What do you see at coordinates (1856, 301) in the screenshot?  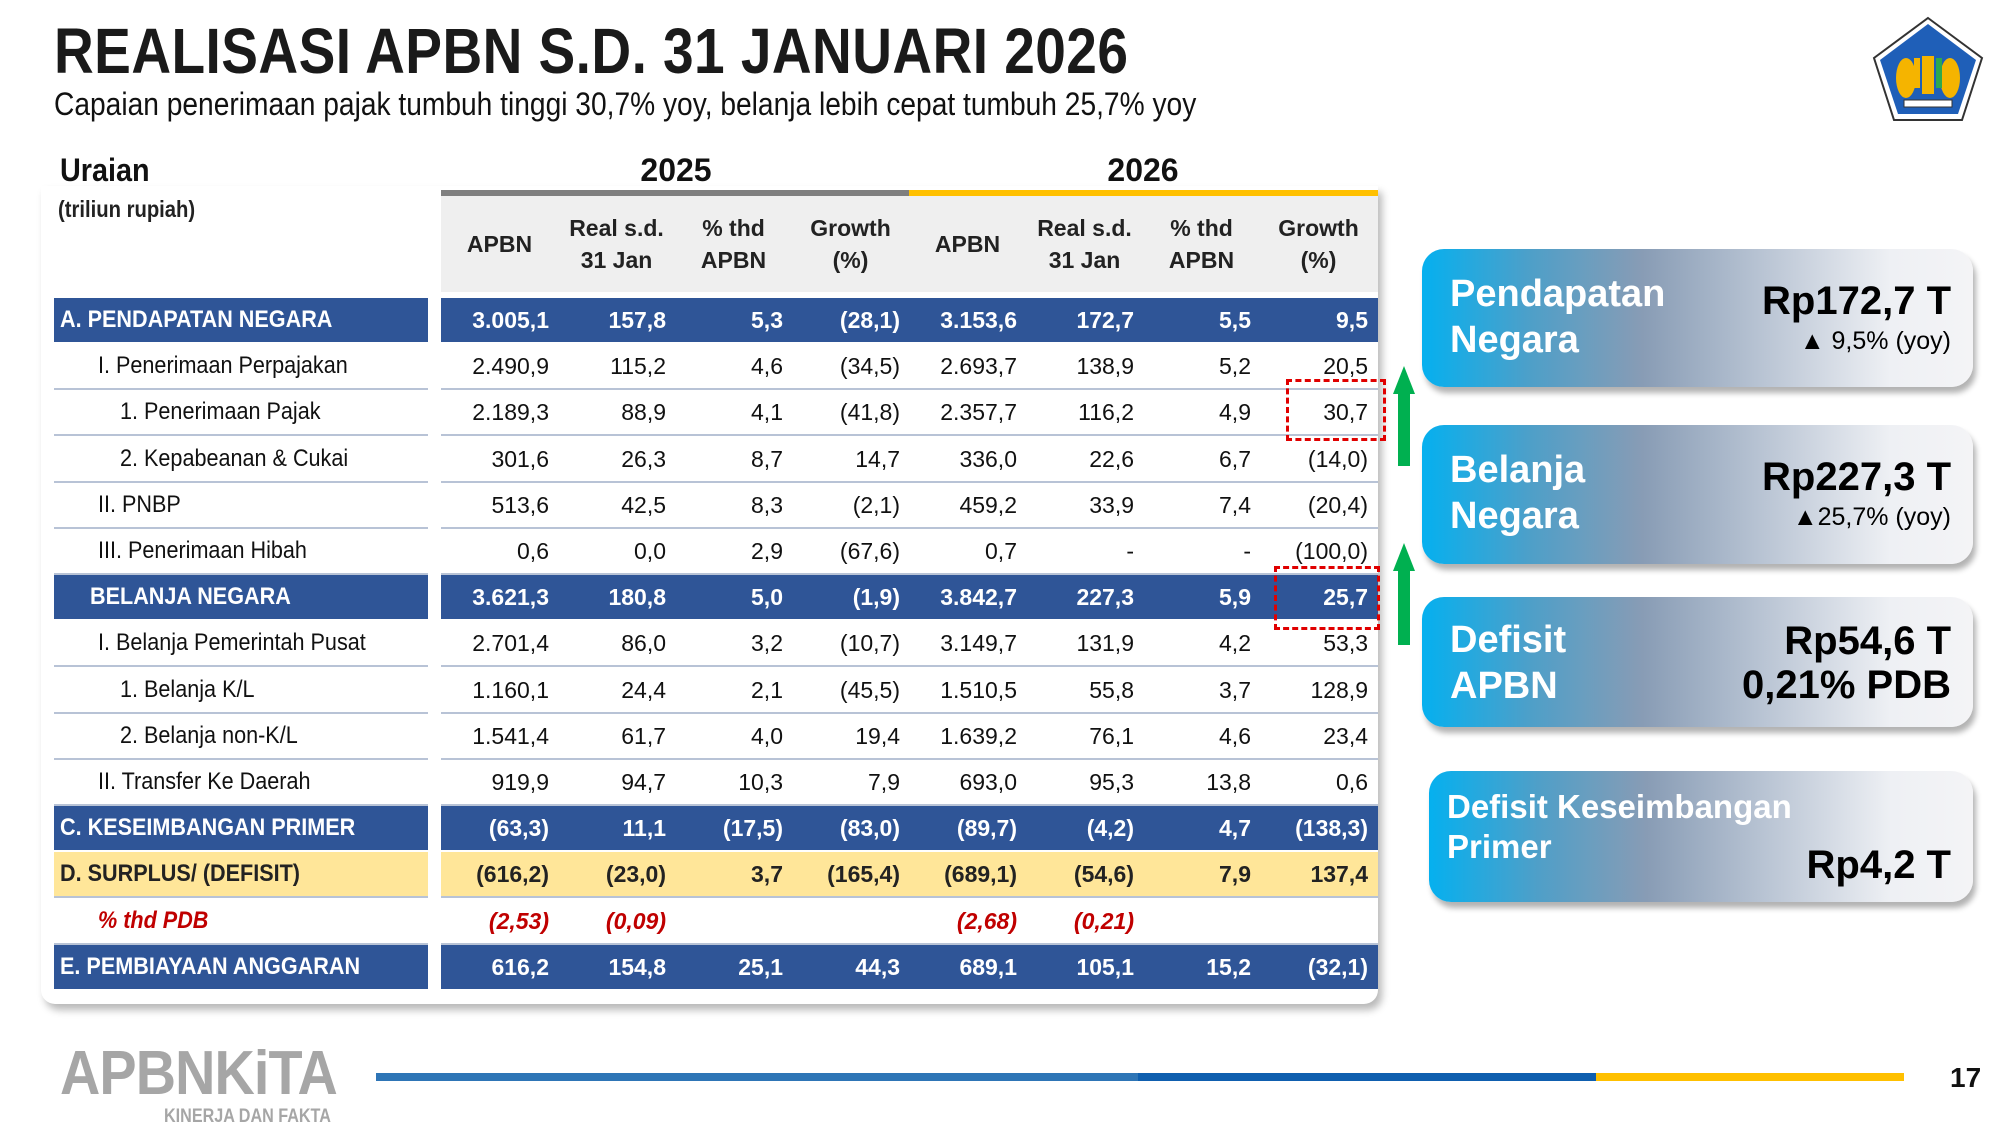 I see `card-value: Rp172,7 T` at bounding box center [1856, 301].